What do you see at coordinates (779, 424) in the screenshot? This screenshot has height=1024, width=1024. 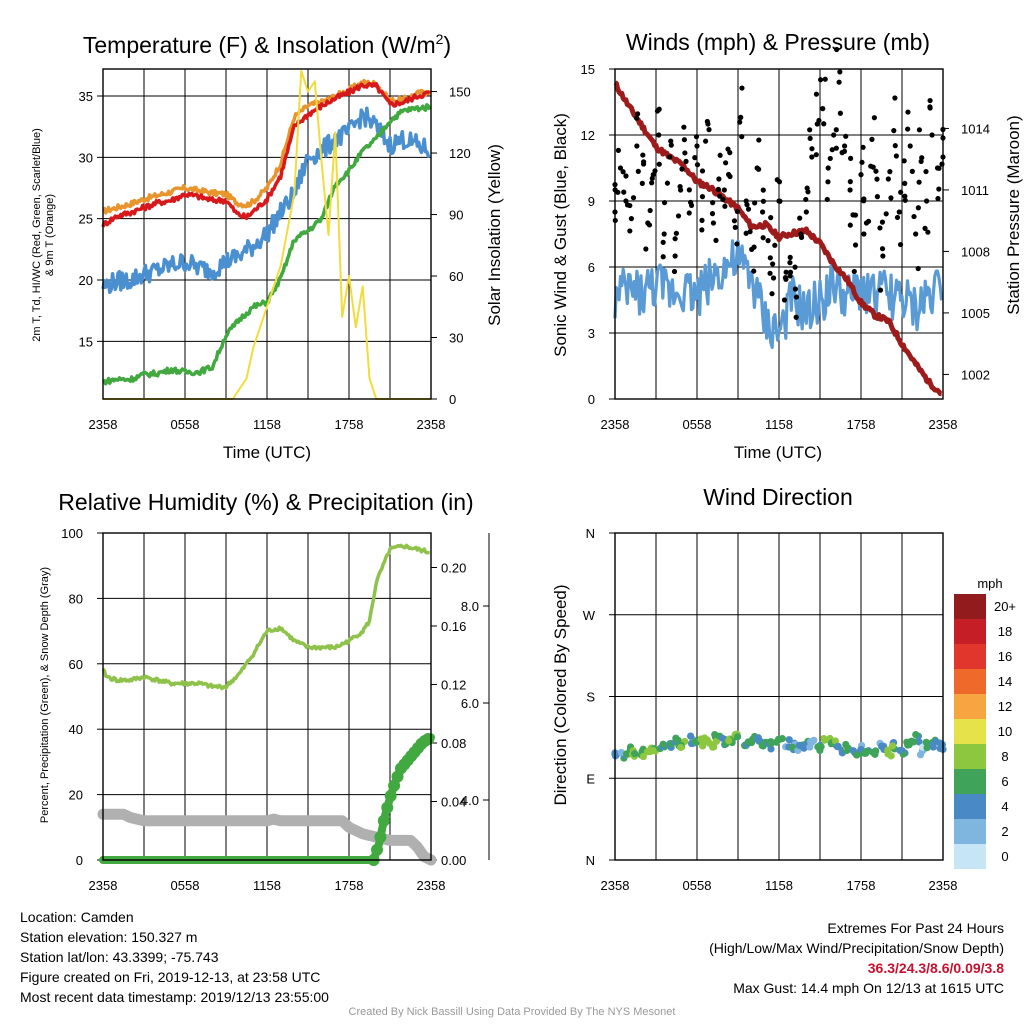 I see `wind-x-tick-label: 1158` at bounding box center [779, 424].